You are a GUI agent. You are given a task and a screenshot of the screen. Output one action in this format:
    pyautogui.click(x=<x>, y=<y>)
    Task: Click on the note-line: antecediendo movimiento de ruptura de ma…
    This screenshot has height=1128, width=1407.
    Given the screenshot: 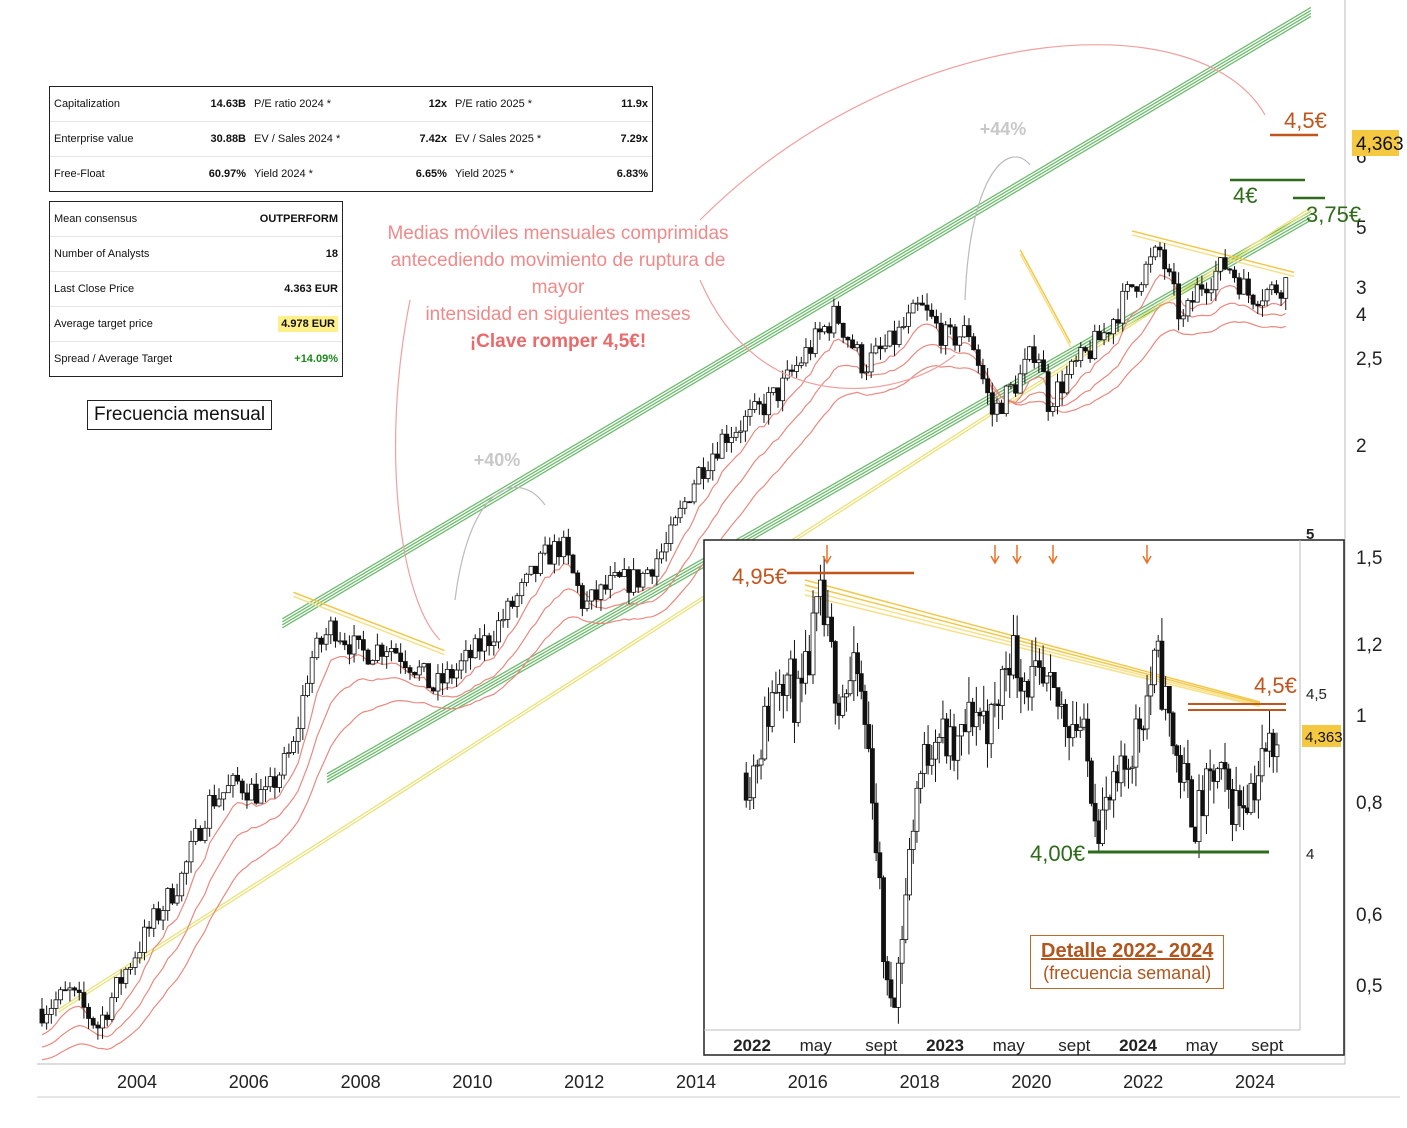 What is the action you would take?
    pyautogui.click(x=558, y=274)
    